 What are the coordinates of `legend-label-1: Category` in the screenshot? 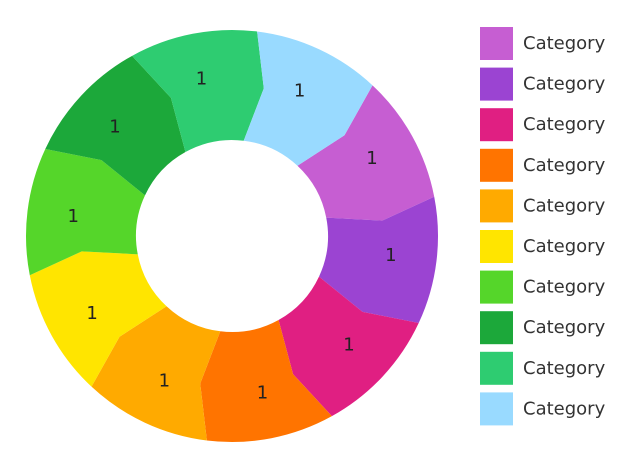 It's located at (564, 43).